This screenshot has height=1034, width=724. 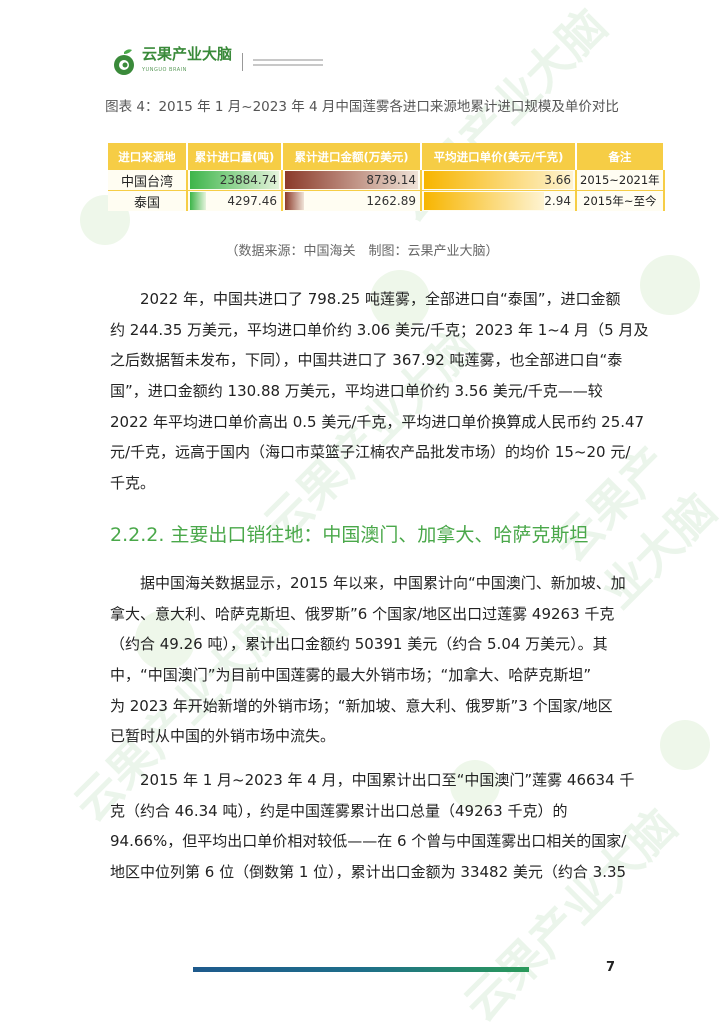 What do you see at coordinates (352, 156) in the screenshot?
I see `column-header: 累计进口金额(万美元)` at bounding box center [352, 156].